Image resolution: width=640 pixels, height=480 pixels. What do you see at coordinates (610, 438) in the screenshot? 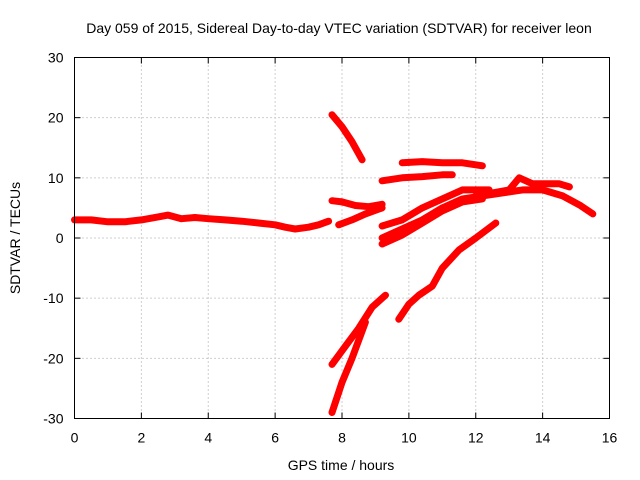
I see `x-tick-label: 16` at bounding box center [610, 438].